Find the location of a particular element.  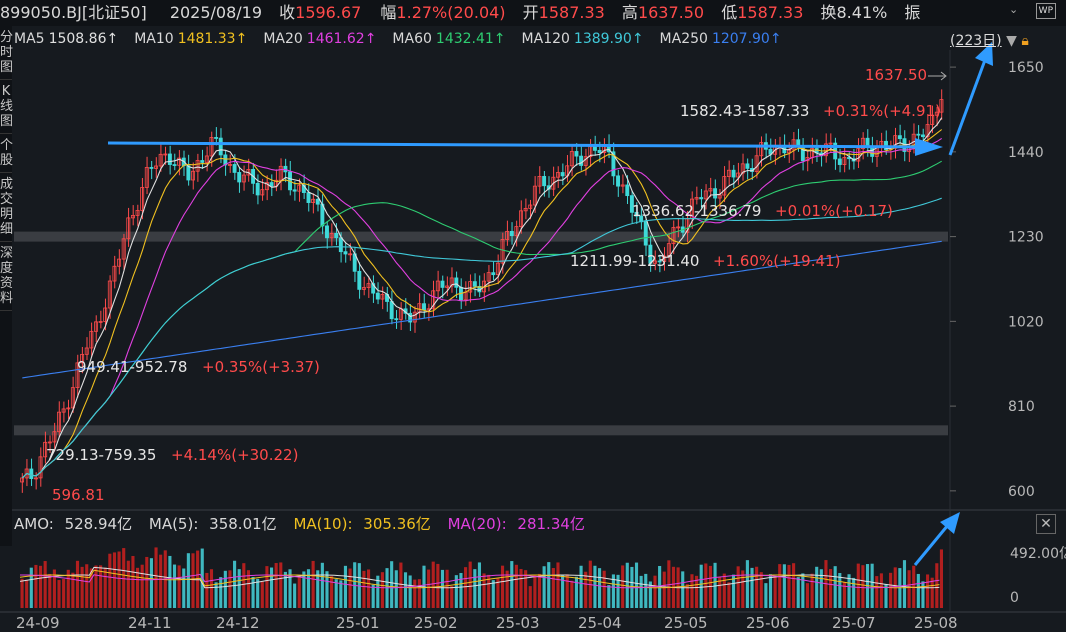

chevron-down-icon: ⌄ is located at coordinates (1013, 9).